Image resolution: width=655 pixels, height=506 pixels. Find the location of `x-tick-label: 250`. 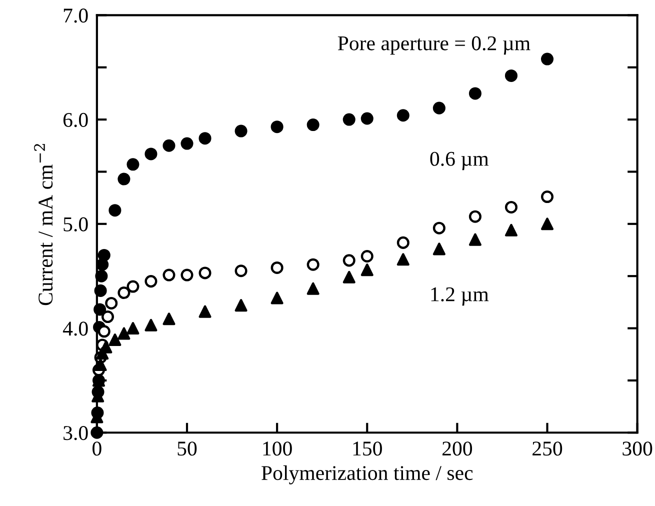

x-tick-label: 250 is located at coordinates (547, 449).